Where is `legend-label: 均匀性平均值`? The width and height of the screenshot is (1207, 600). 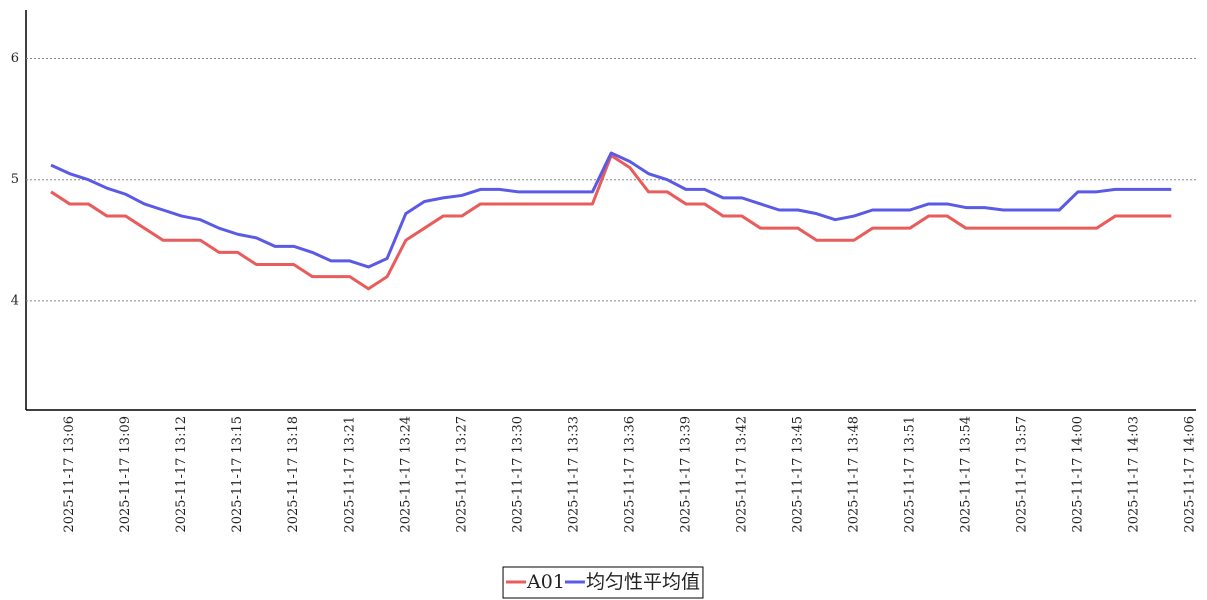 legend-label: 均匀性平均值 is located at coordinates (643, 582).